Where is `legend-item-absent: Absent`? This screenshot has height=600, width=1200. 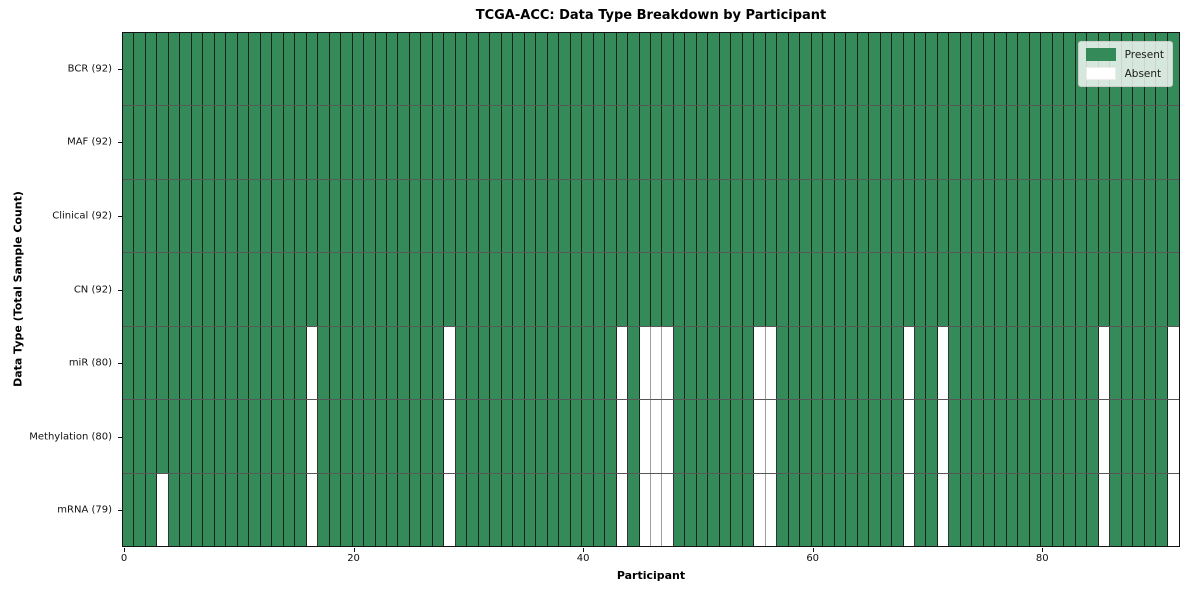
legend-item-absent: Absent is located at coordinates (1124, 73).